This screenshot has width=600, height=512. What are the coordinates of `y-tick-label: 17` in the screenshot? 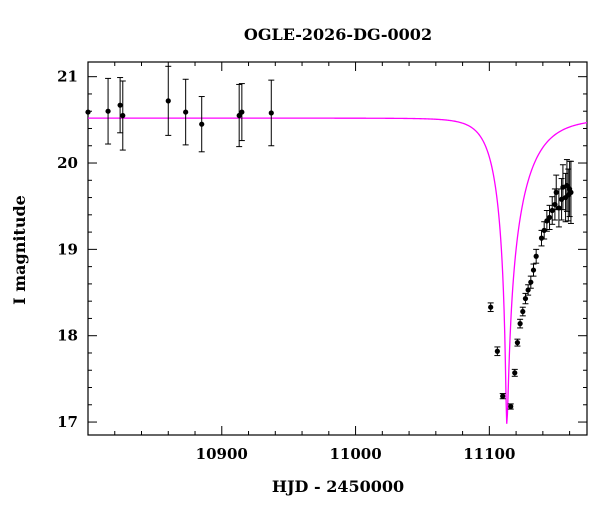 It's located at (67, 422).